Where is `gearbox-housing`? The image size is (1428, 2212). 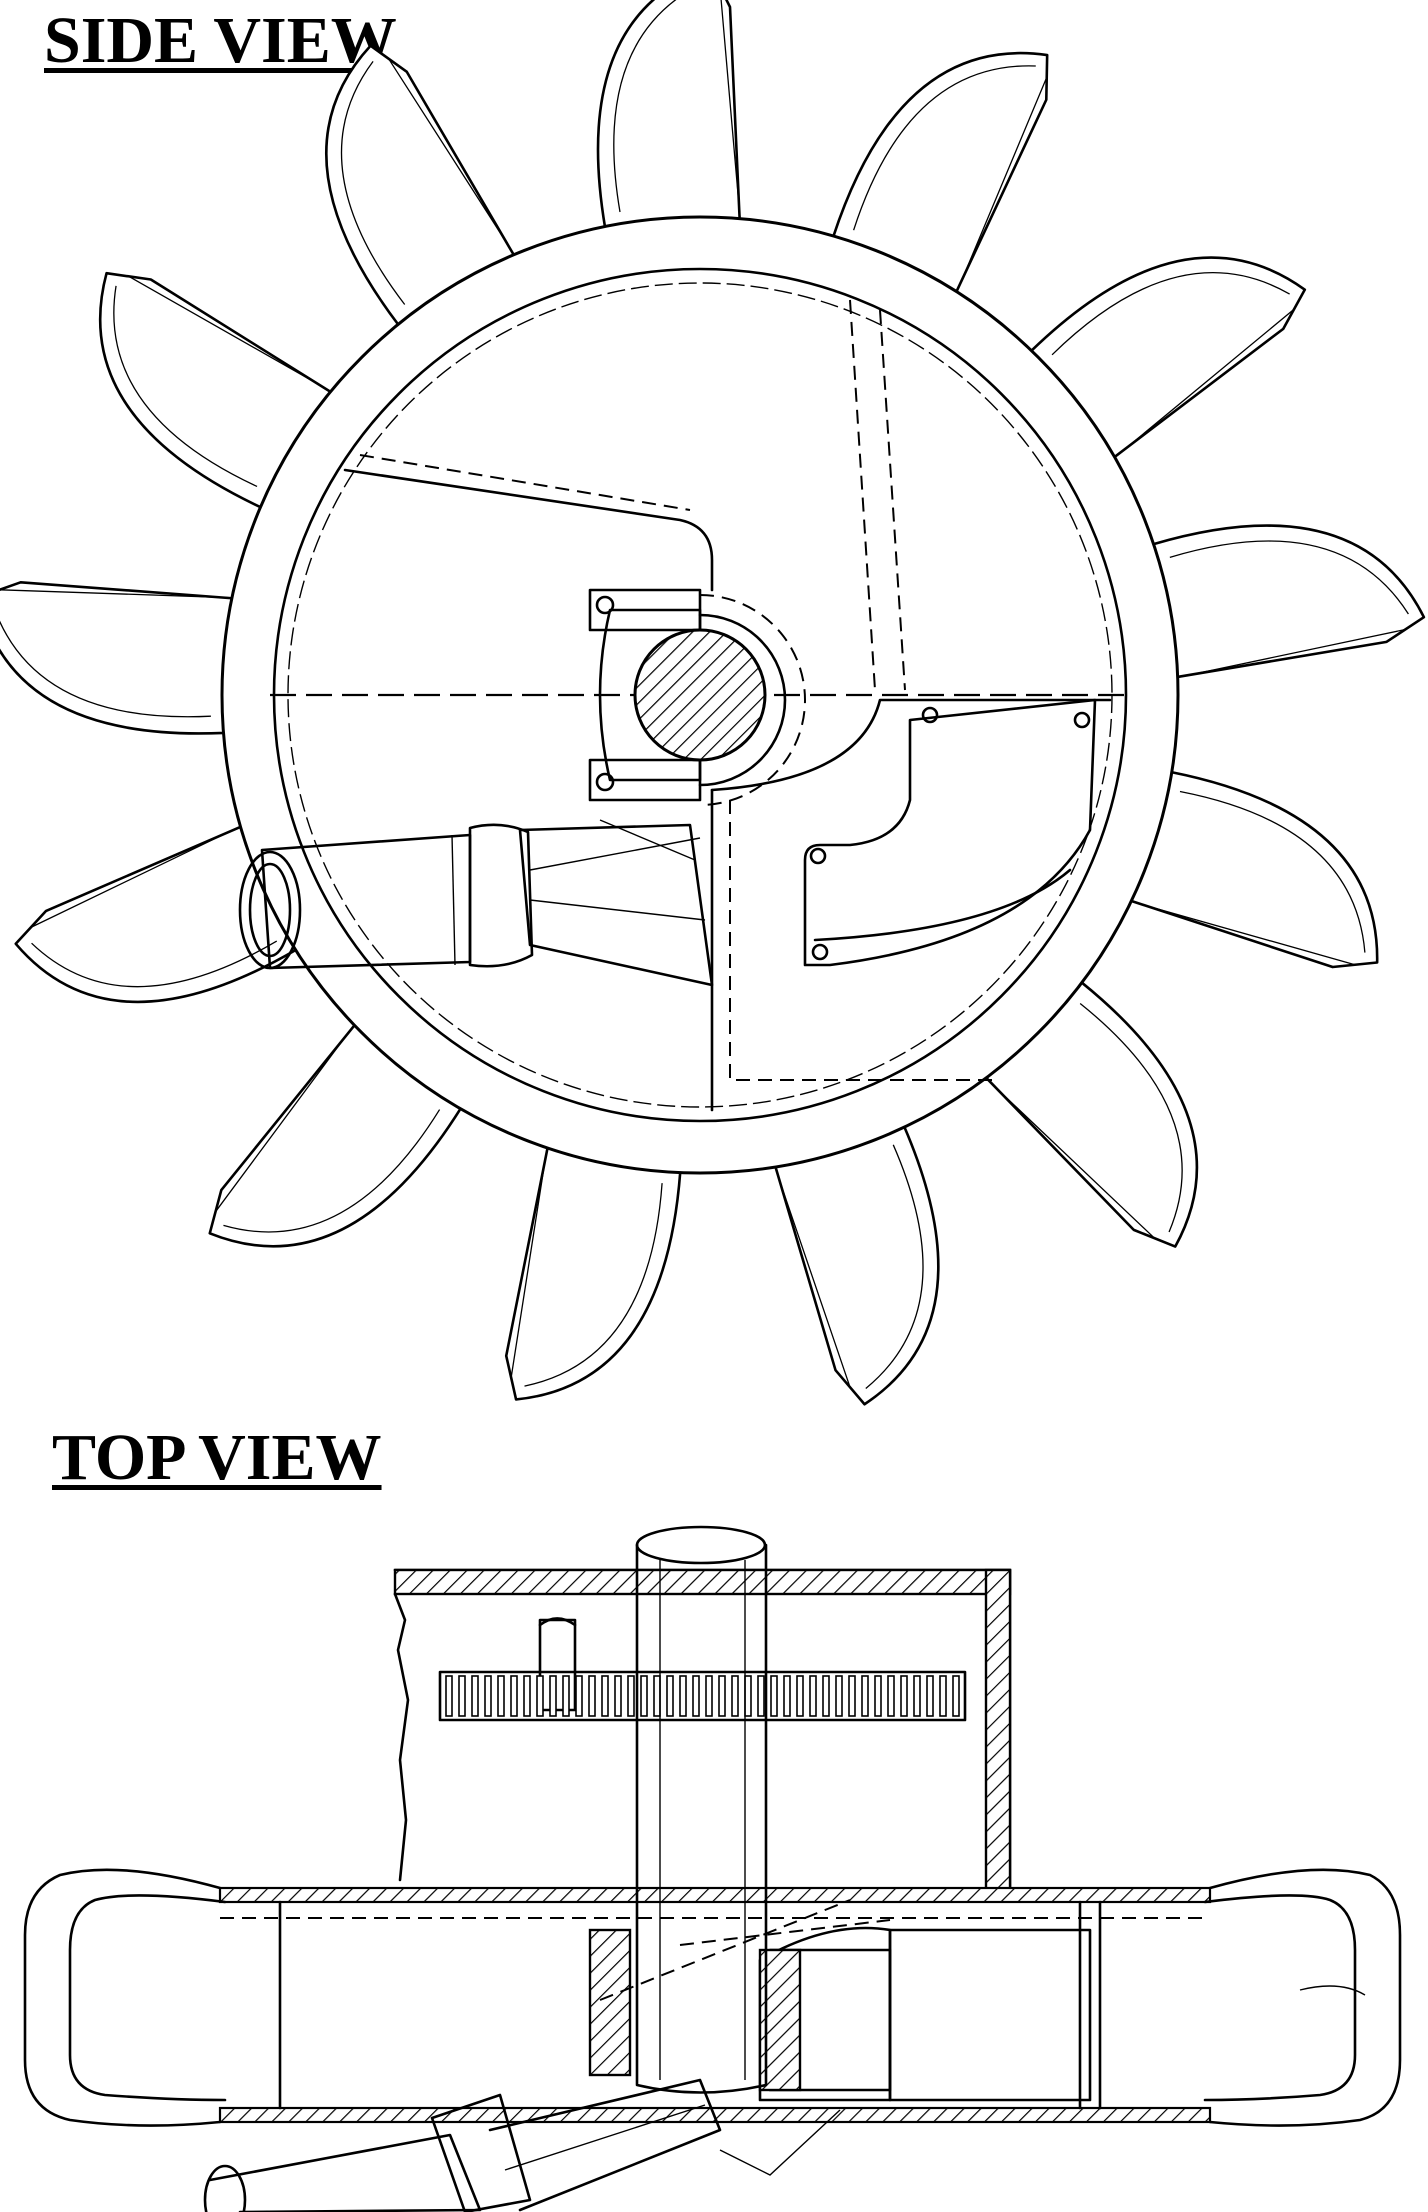
gearbox-housing is located at coordinates (702, 1732).